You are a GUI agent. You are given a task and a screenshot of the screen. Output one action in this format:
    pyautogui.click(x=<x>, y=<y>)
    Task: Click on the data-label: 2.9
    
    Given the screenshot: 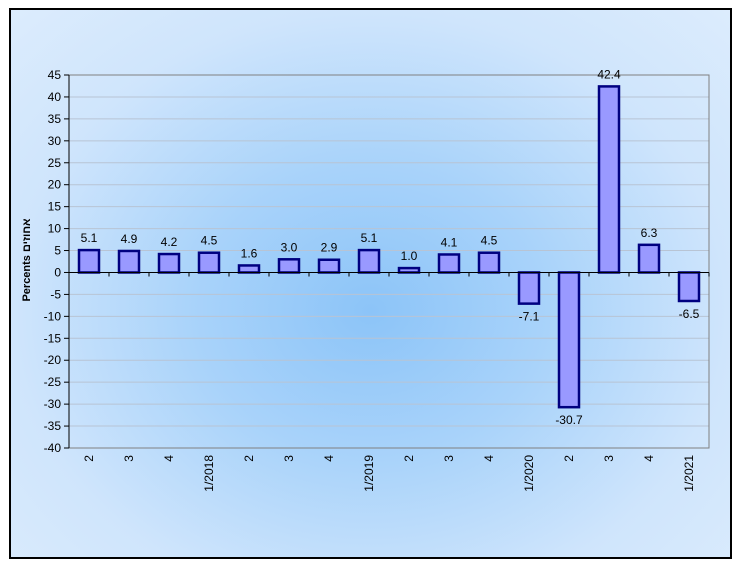 What is the action you would take?
    pyautogui.click(x=329, y=248)
    